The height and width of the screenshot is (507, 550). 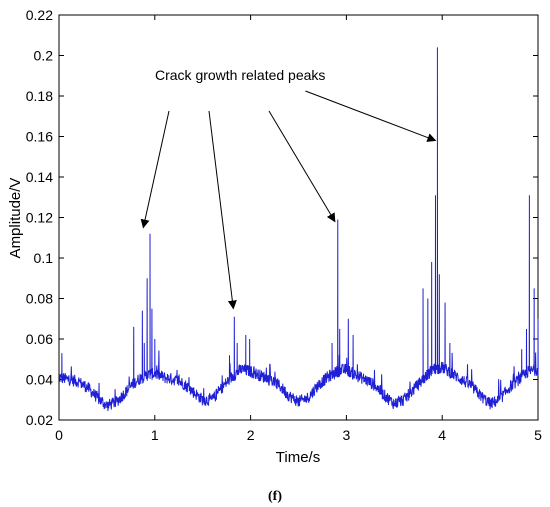 What do you see at coordinates (442, 435) in the screenshot?
I see `x-tick-label: 4` at bounding box center [442, 435].